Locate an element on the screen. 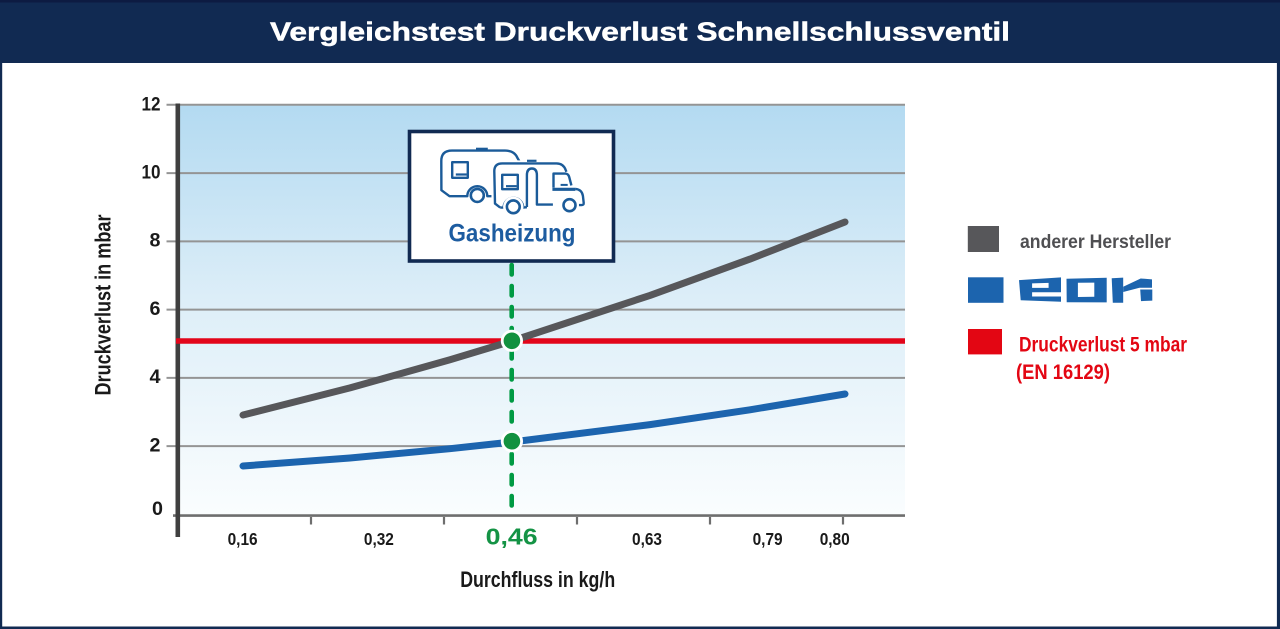 Image resolution: width=1280 pixels, height=629 pixels. svg-text: 6 is located at coordinates (155, 309).